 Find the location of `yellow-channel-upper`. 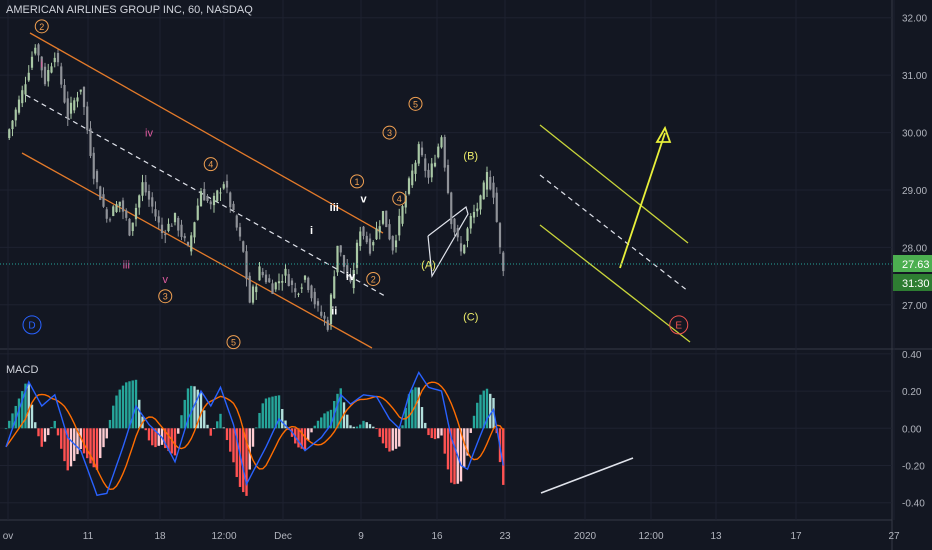

yellow-channel-upper is located at coordinates (614, 184).